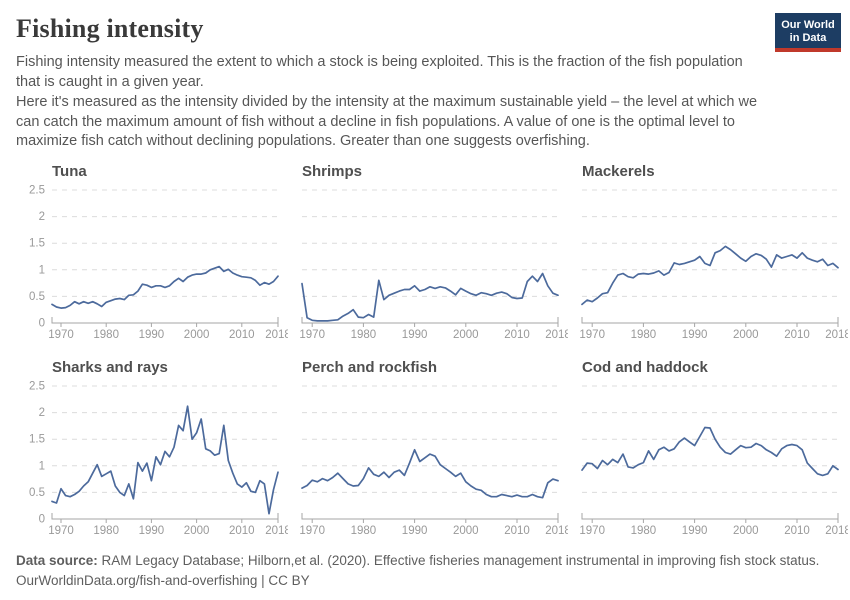 The height and width of the screenshot is (600, 850). What do you see at coordinates (110, 28) in the screenshot?
I see `page-title: Fishing intensity` at bounding box center [110, 28].